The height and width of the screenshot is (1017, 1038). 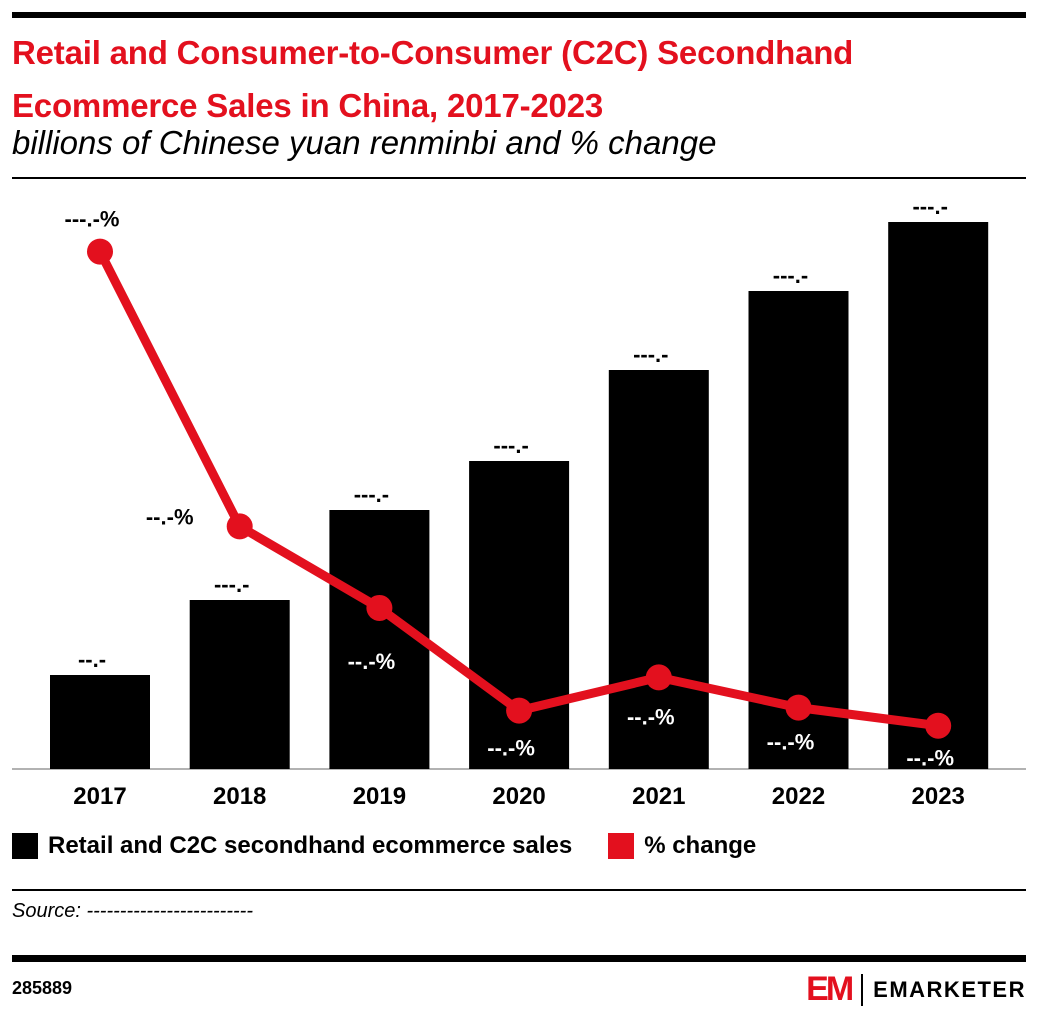 I want to click on top-rule, so click(x=519, y=15).